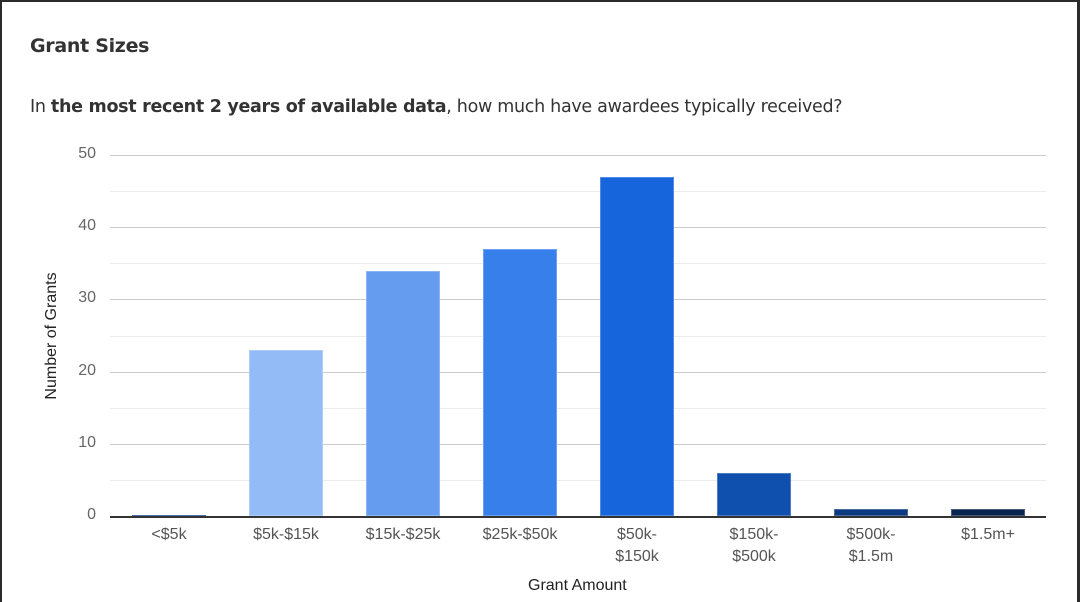  I want to click on x-tick-label: <$5k, so click(169, 535).